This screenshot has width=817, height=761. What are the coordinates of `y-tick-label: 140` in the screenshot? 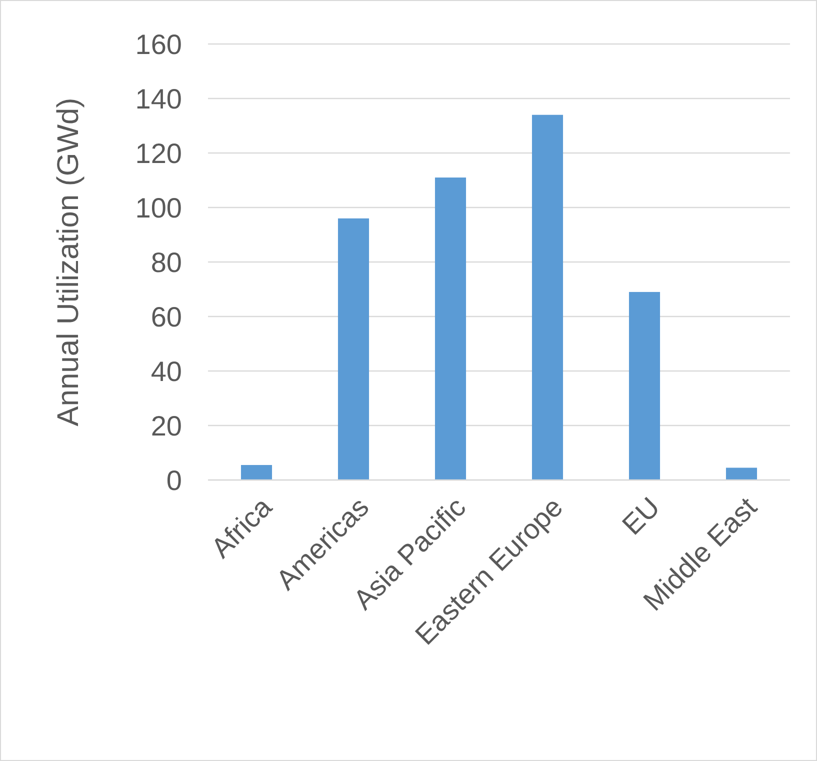 It's located at (158, 98).